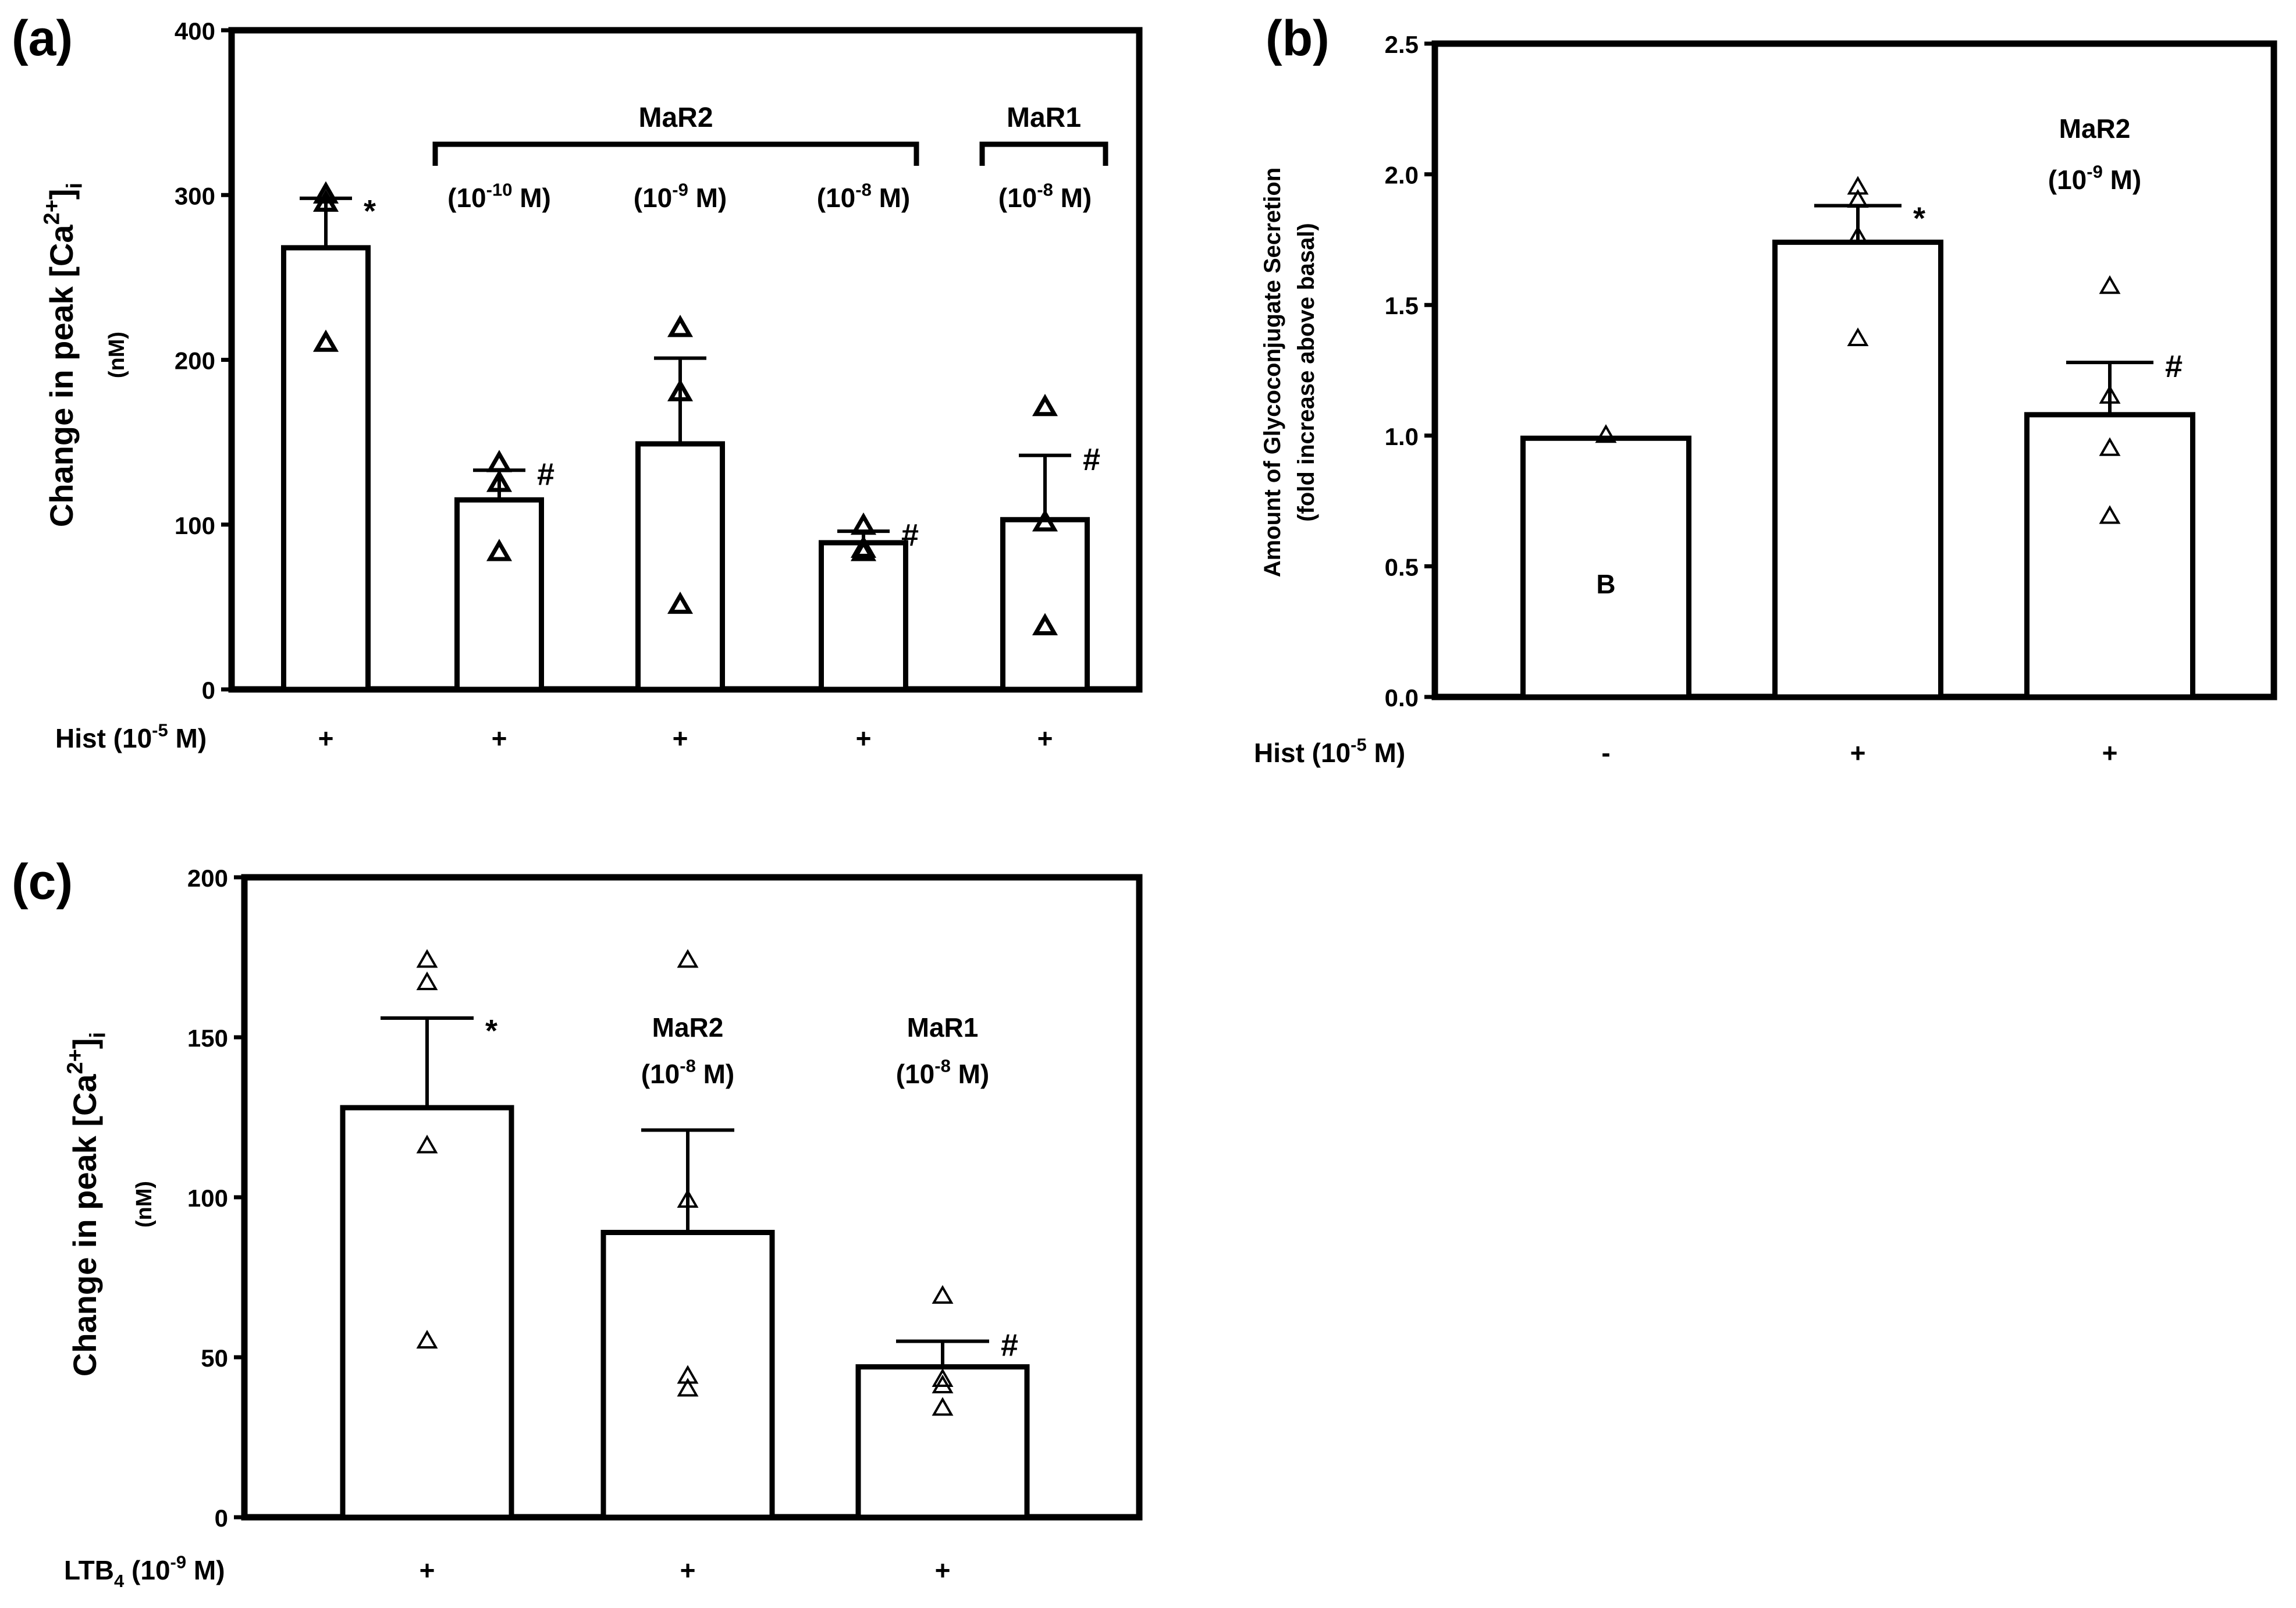 The image size is (2296, 1608). What do you see at coordinates (1402, 436) in the screenshot?
I see `y-tick-label: 1.0` at bounding box center [1402, 436].